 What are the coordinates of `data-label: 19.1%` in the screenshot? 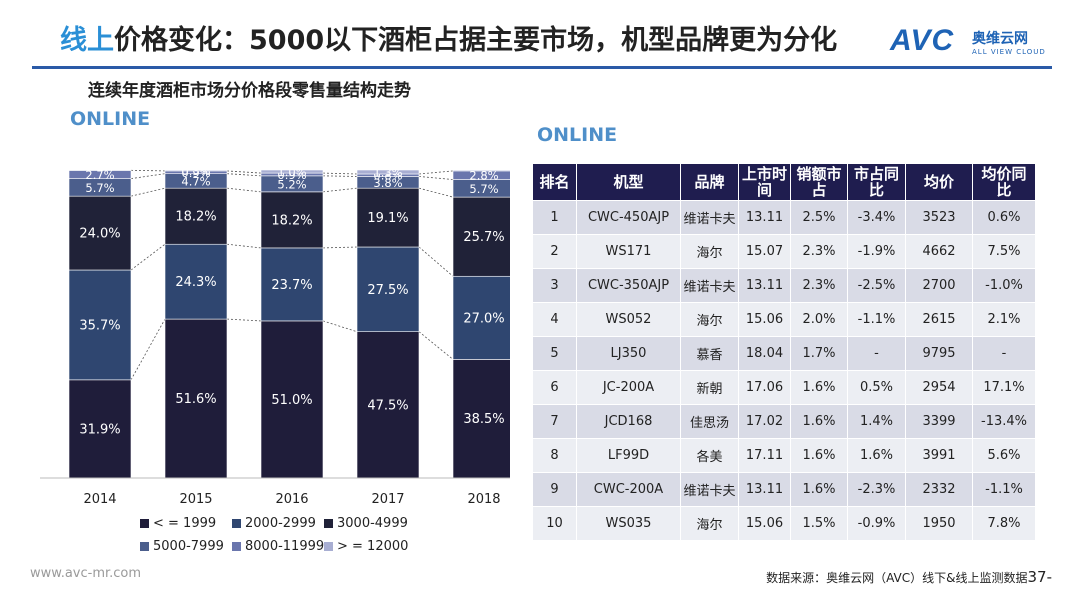 It's located at (387, 218).